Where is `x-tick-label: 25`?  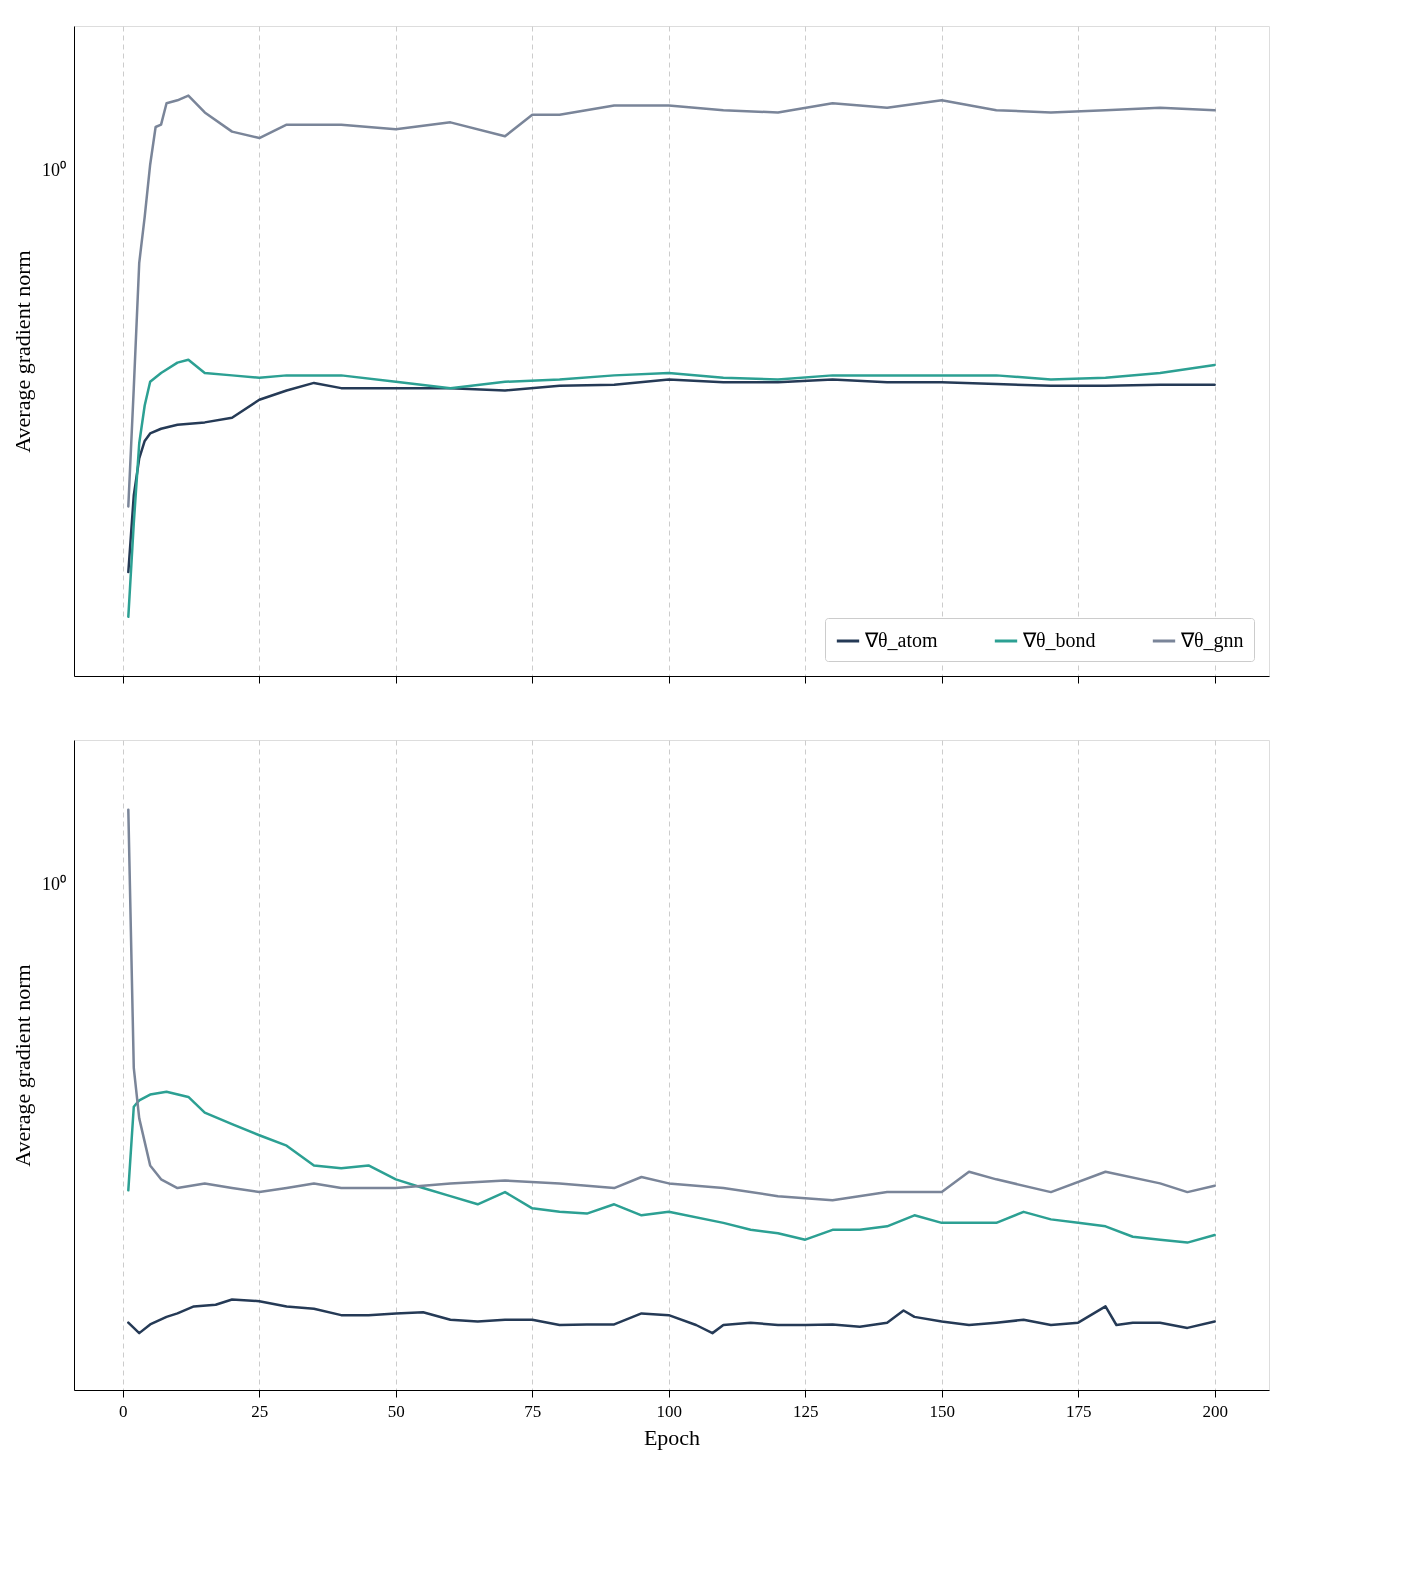 x-tick-label: 25 is located at coordinates (260, 1411).